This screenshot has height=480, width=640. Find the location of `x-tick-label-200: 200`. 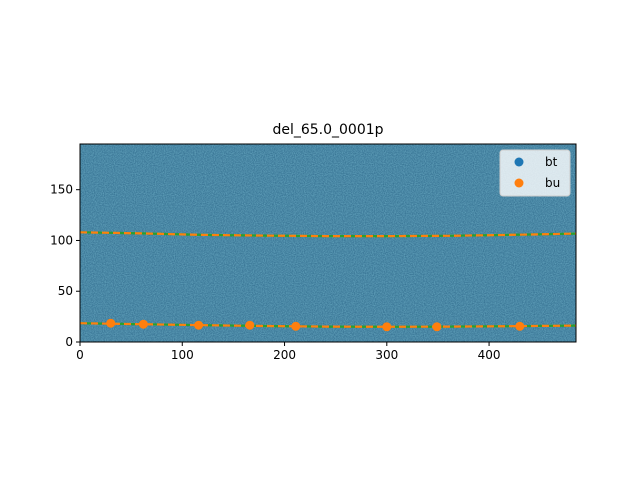

x-tick-label-200: 200 is located at coordinates (284, 355).